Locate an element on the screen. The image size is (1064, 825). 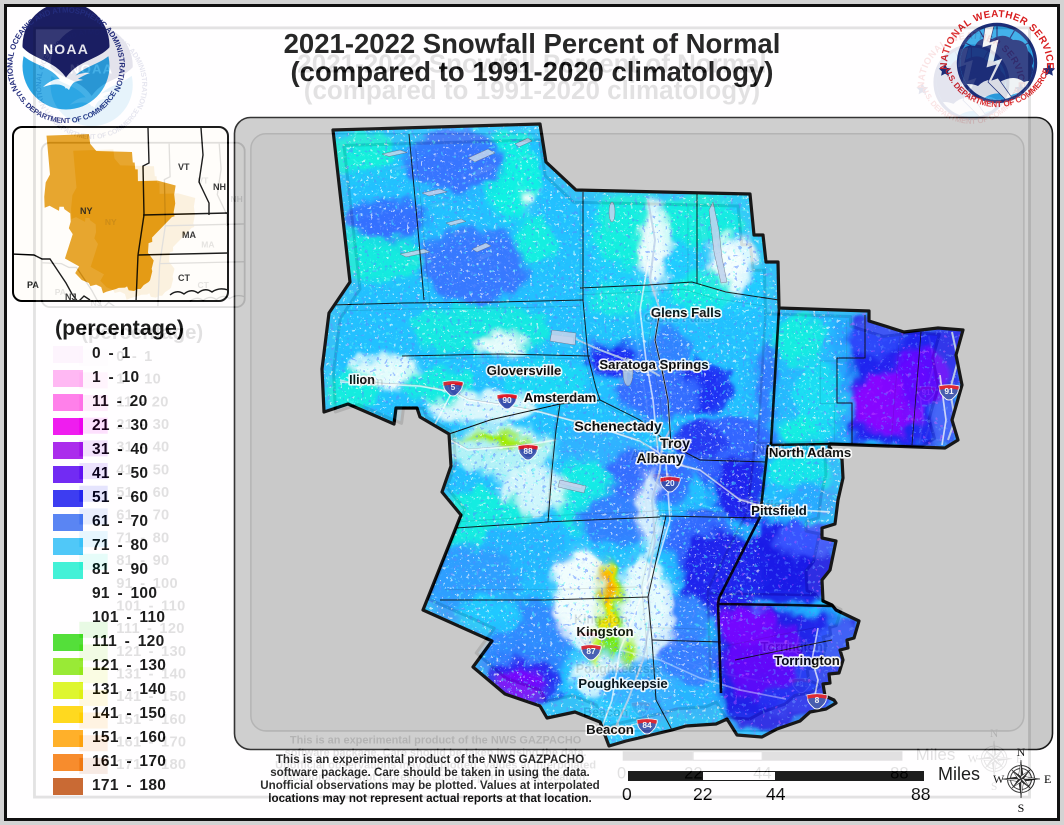
svg-text: Amsterdam is located at coordinates (558, 399).